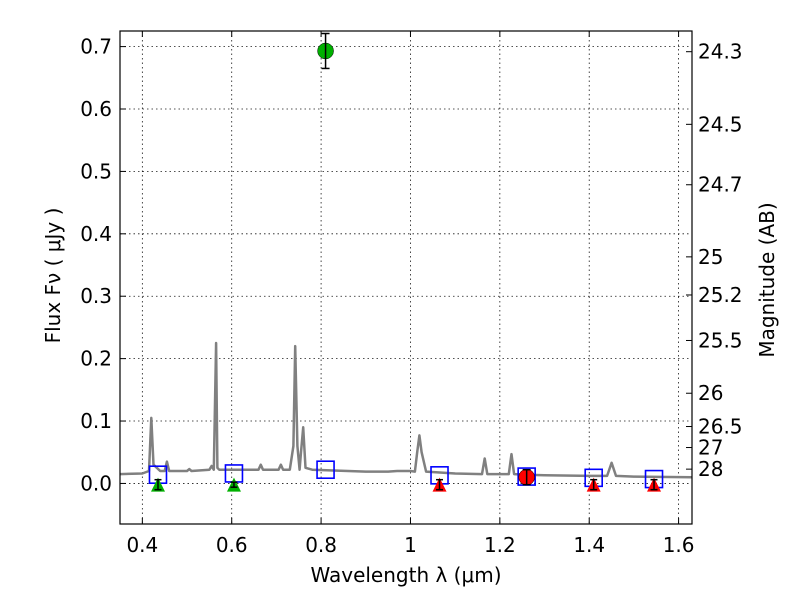 This screenshot has width=800, height=600. Describe the element at coordinates (720, 52) in the screenshot. I see `y2-tick-label: 24.3` at that location.